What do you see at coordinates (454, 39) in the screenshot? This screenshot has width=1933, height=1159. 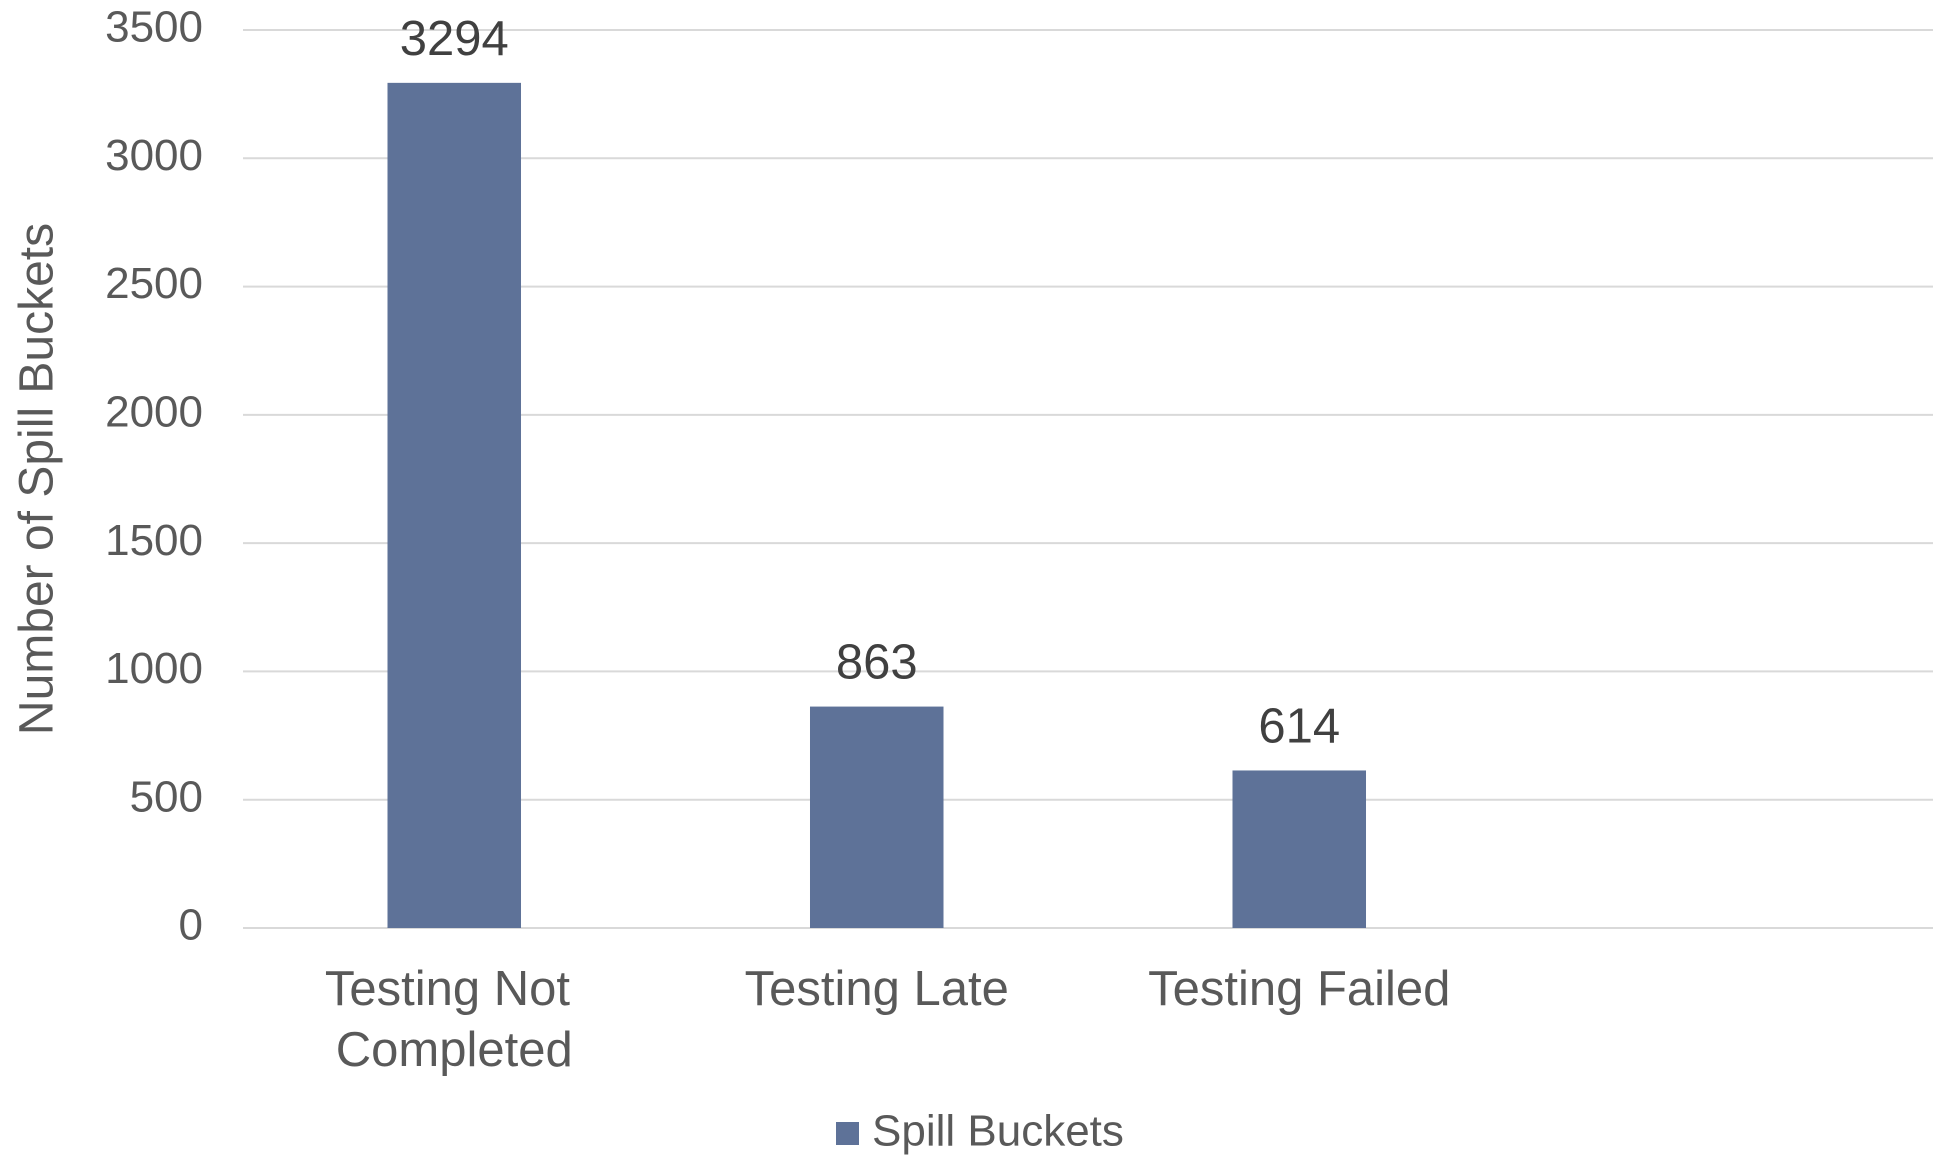 I see `data-label: 3294` at bounding box center [454, 39].